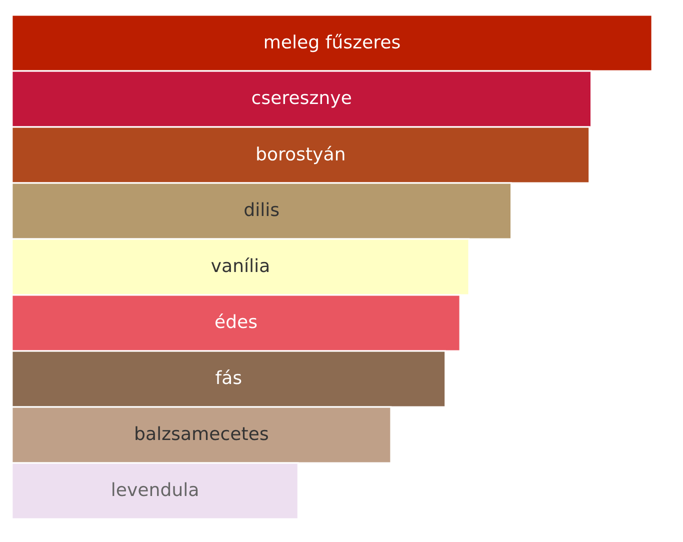  Describe the element at coordinates (300, 155) in the screenshot. I see `y-tick-label: borostyán` at that location.